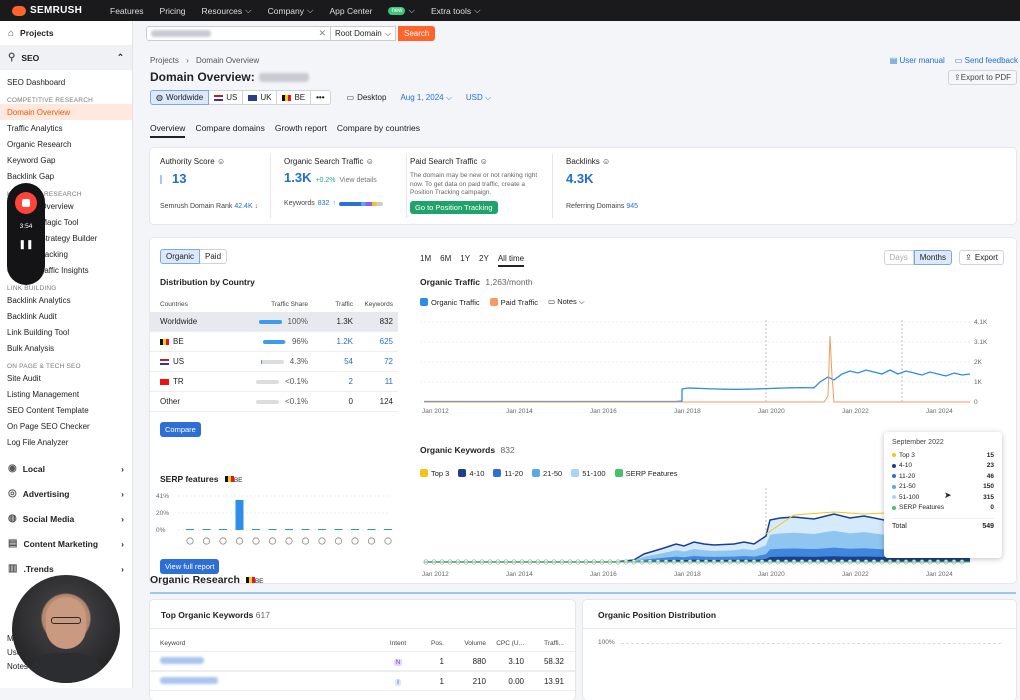 This screenshot has width=1020, height=700. I want to click on send-feedback-link: ▭ Send feedback, so click(986, 60).